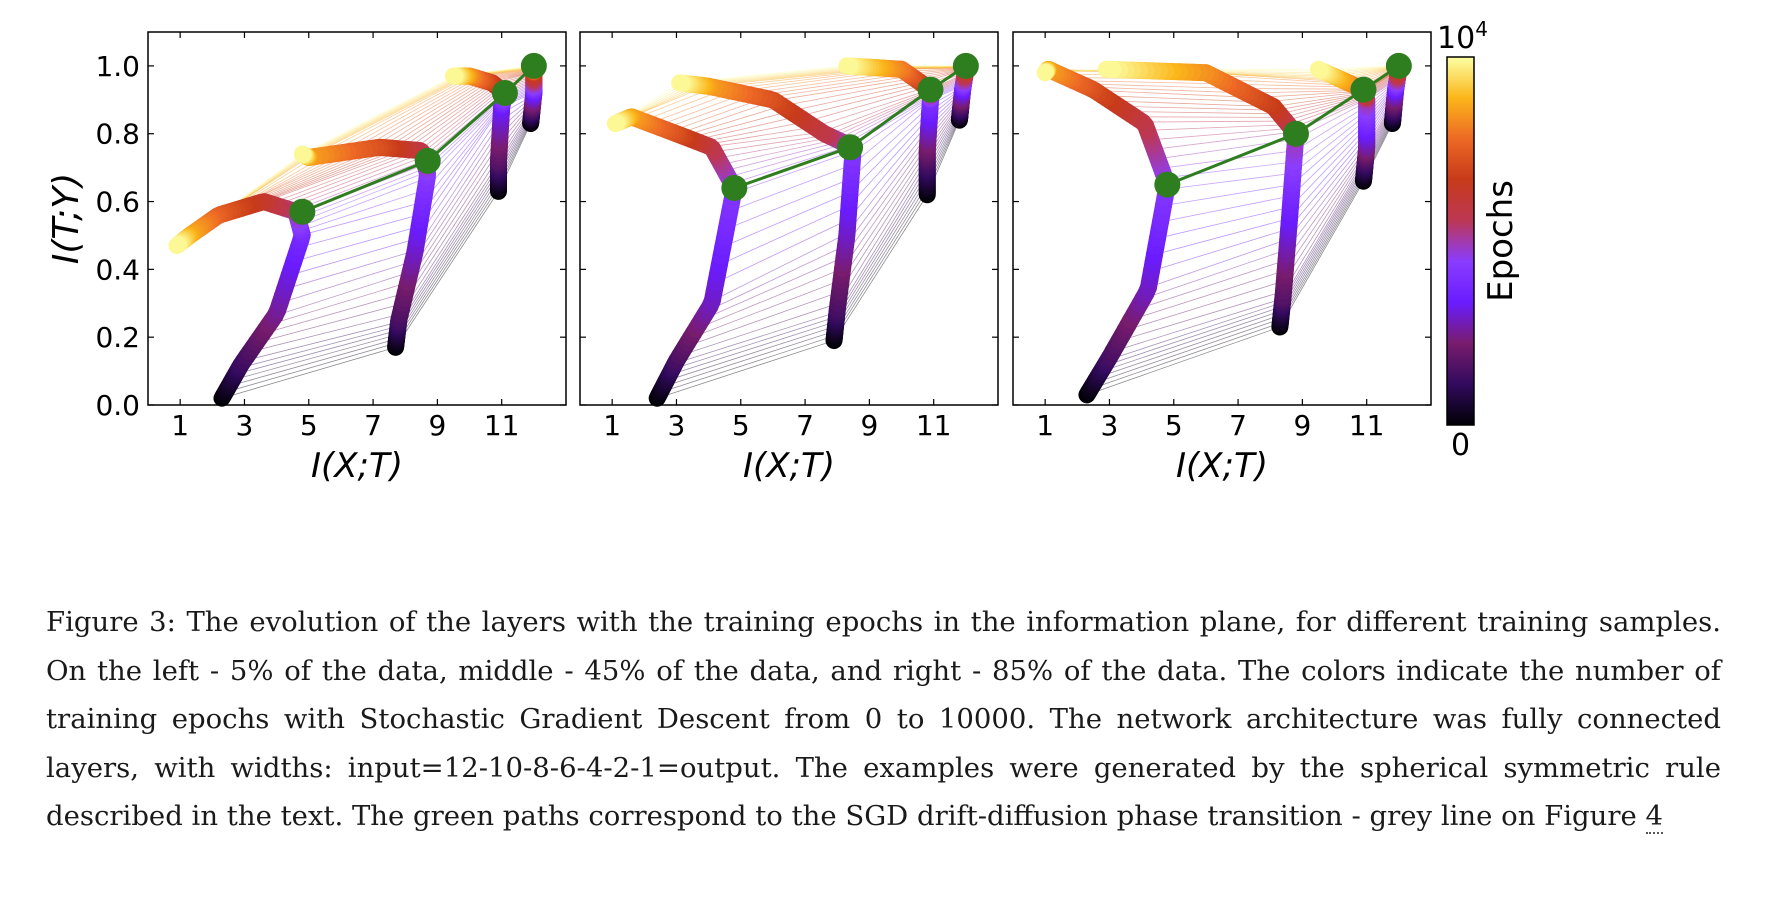  I want to click on y-tick-label: 0.4, so click(117, 269).